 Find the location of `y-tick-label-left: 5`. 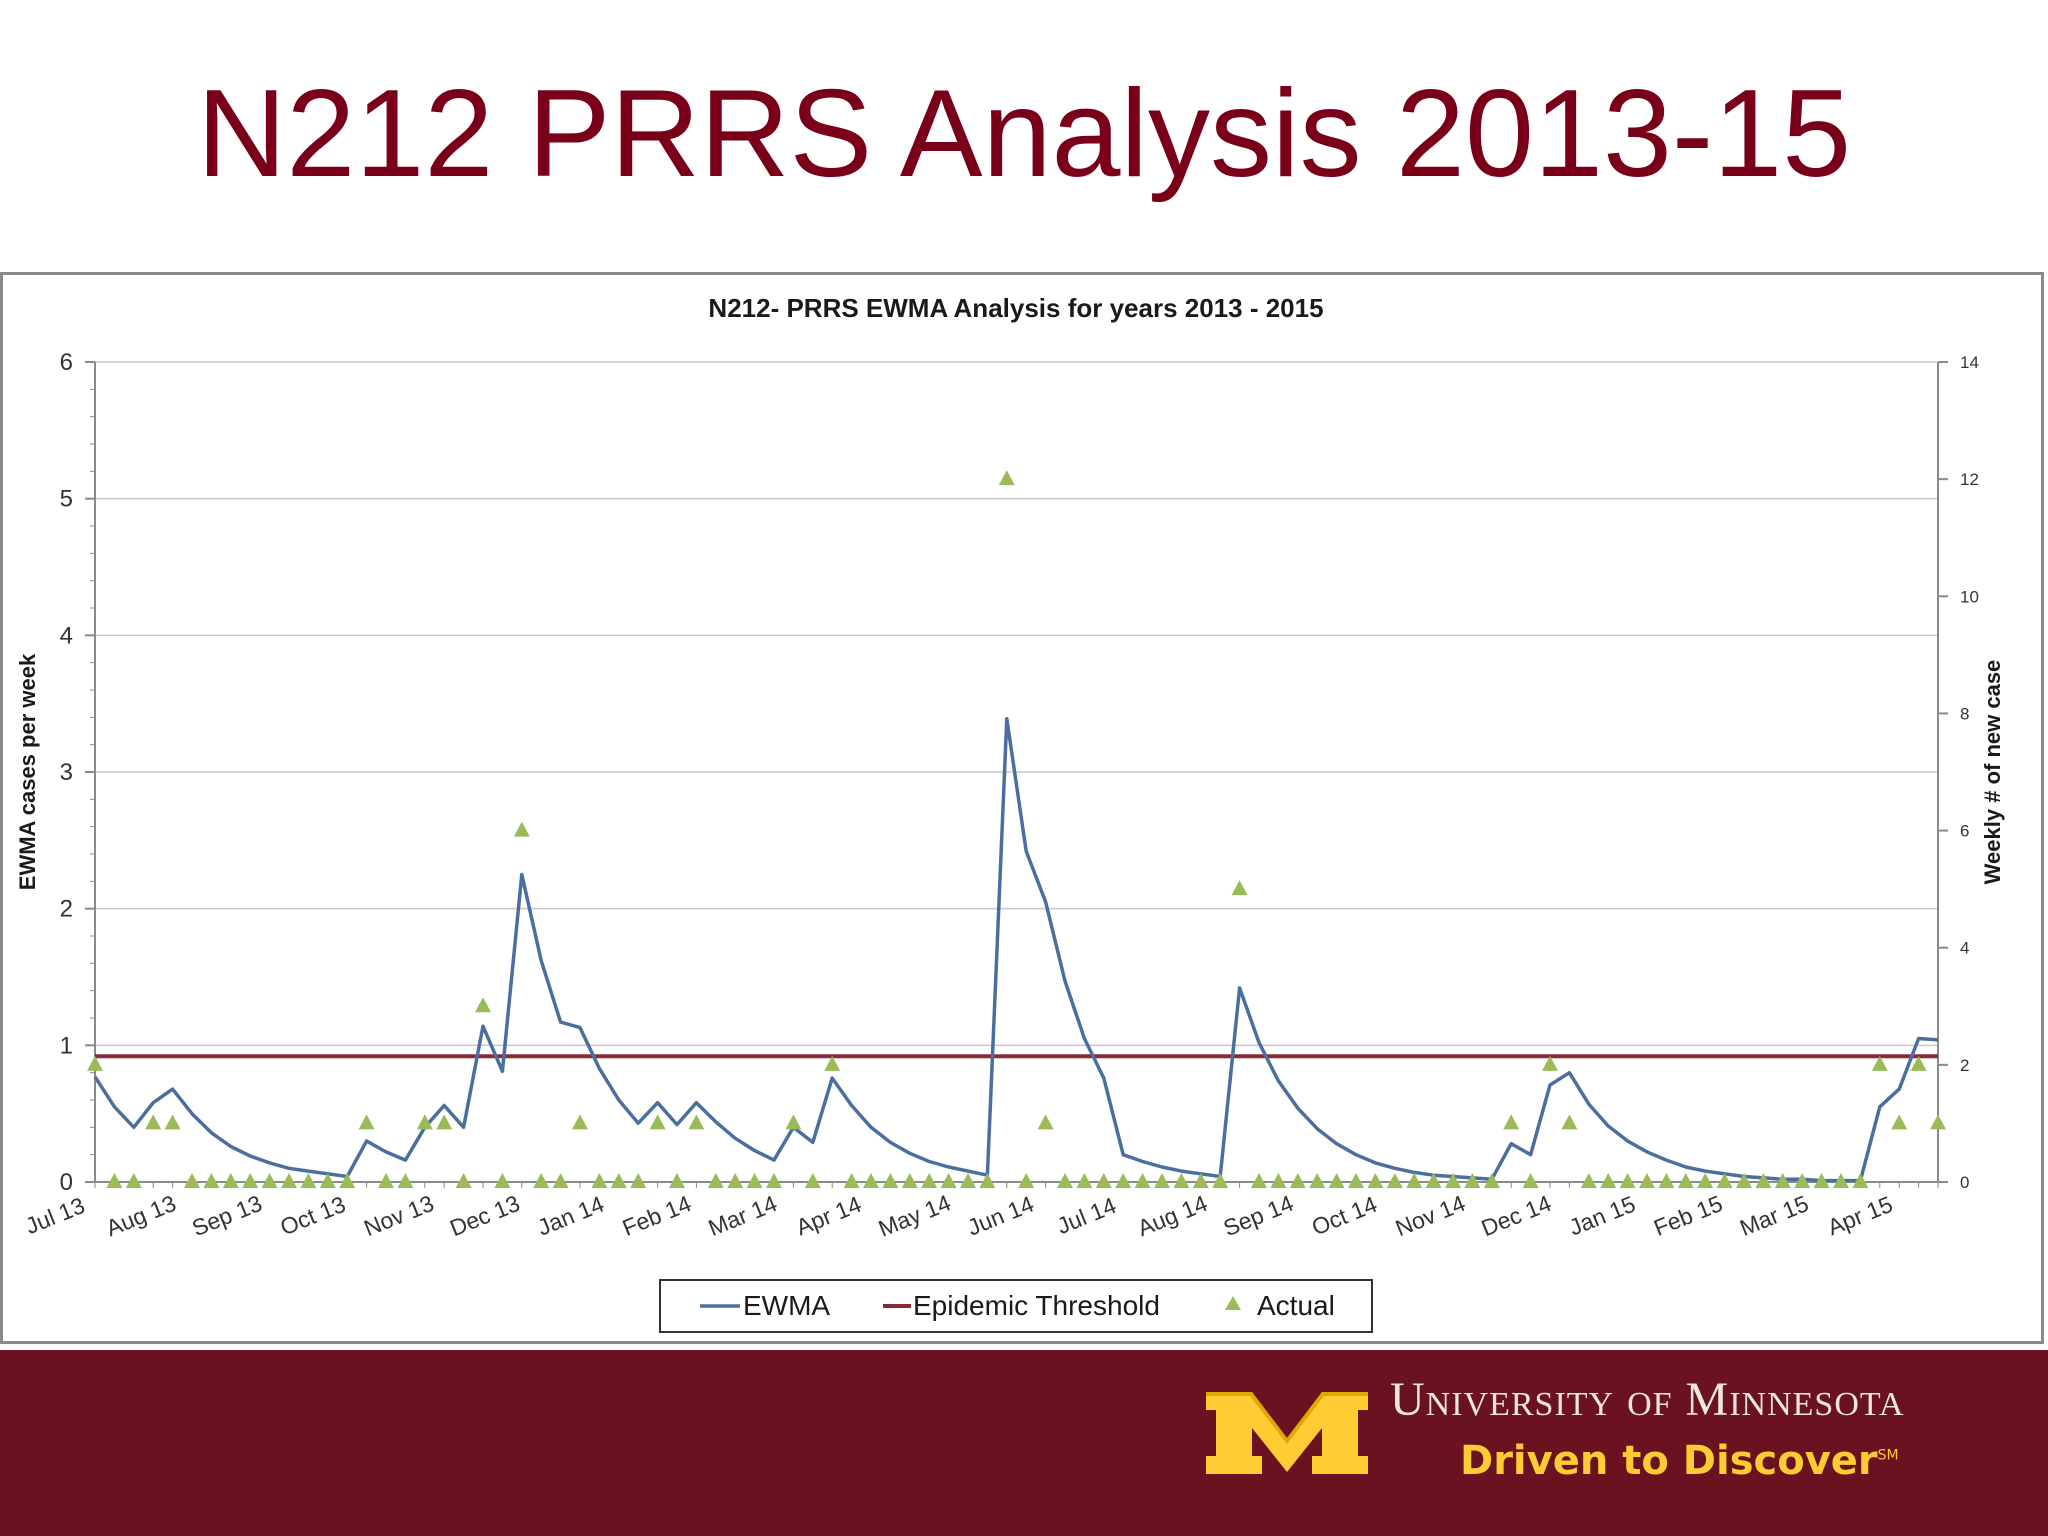

y-tick-label-left: 5 is located at coordinates (66, 499).